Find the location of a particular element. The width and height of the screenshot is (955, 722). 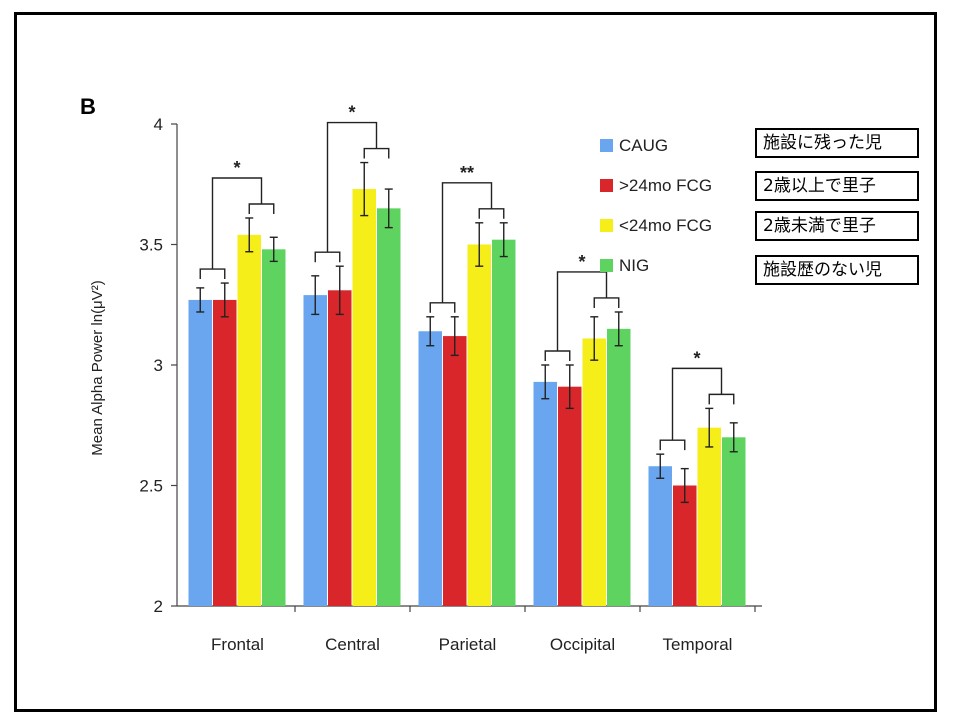

annotation-nig: 施設歴のない児 is located at coordinates (837, 270).